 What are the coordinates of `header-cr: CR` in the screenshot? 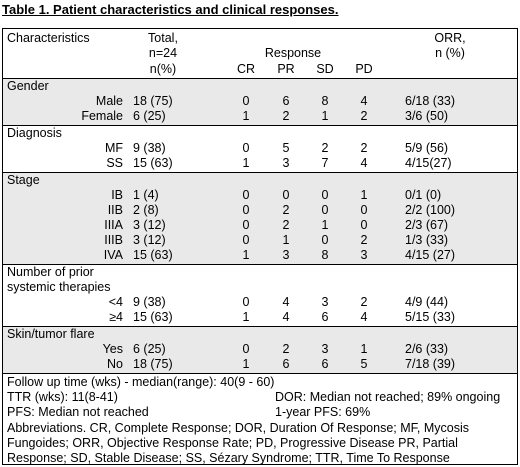 It's located at (246, 69).